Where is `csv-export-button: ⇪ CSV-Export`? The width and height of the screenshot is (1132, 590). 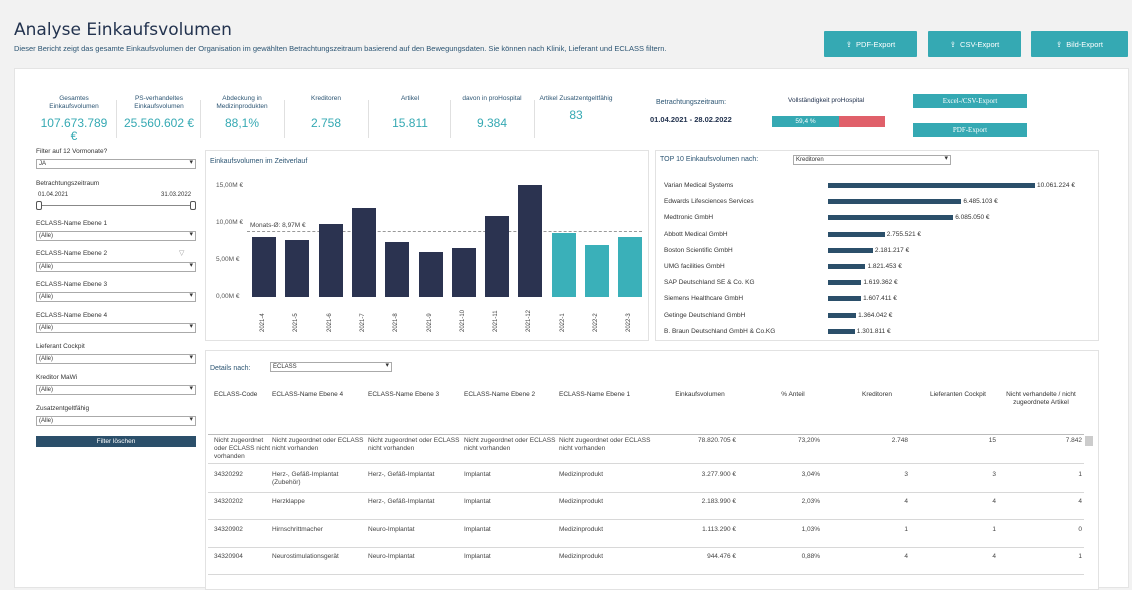
csv-export-button: ⇪ CSV-Export is located at coordinates (974, 44).